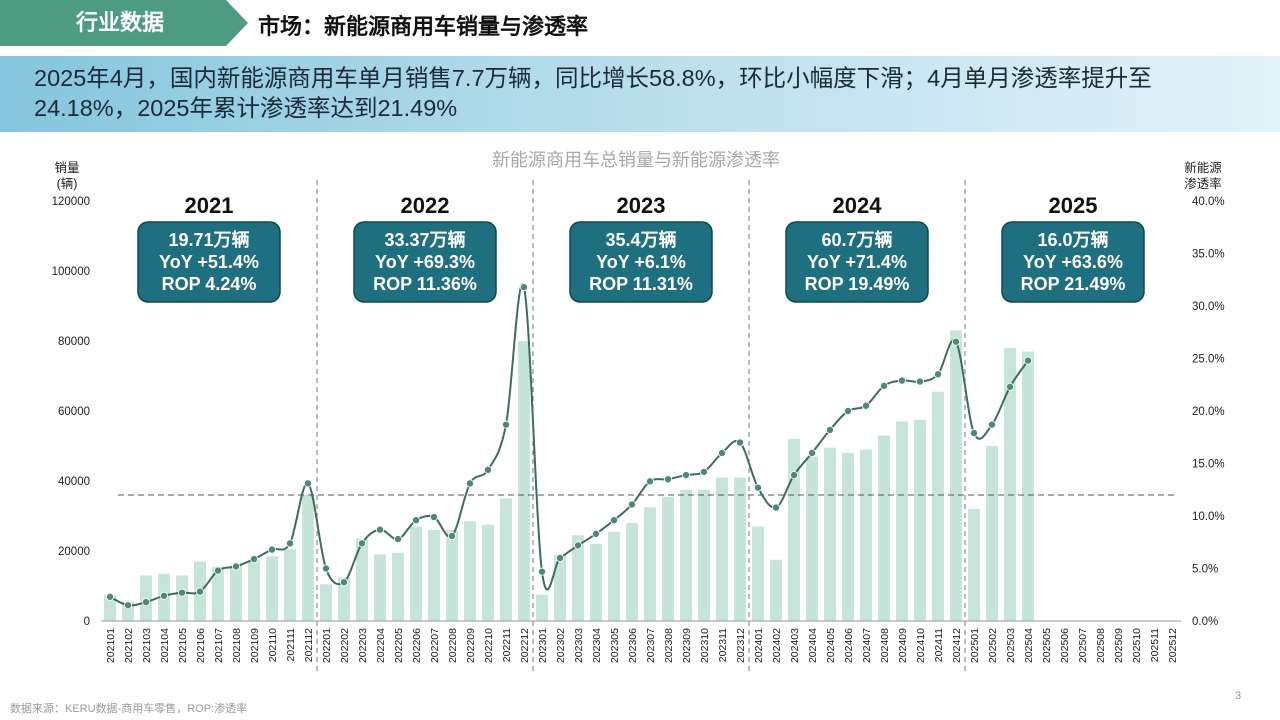 This screenshot has width=1280, height=720. Describe the element at coordinates (209, 205) in the screenshot. I see `year-label: 2021` at that location.